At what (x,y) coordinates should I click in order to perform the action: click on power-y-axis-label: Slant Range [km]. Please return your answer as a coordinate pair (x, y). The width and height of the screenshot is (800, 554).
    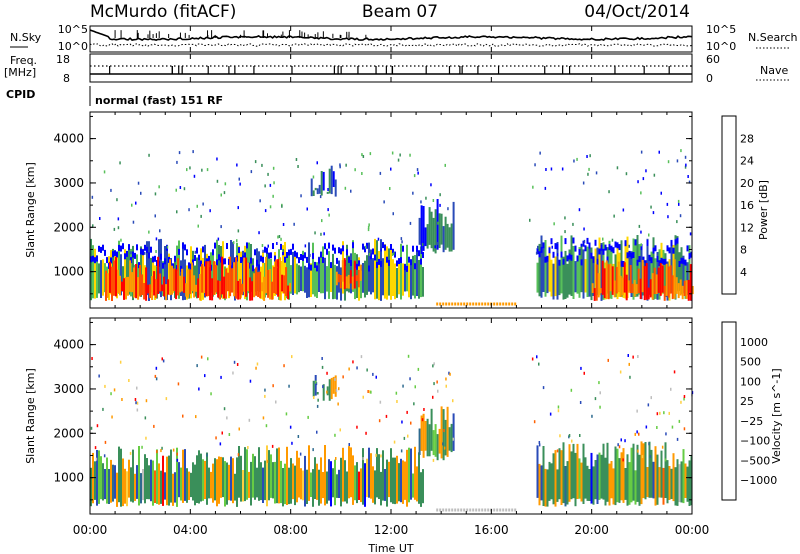
    Looking at the image, I should click on (30, 210).